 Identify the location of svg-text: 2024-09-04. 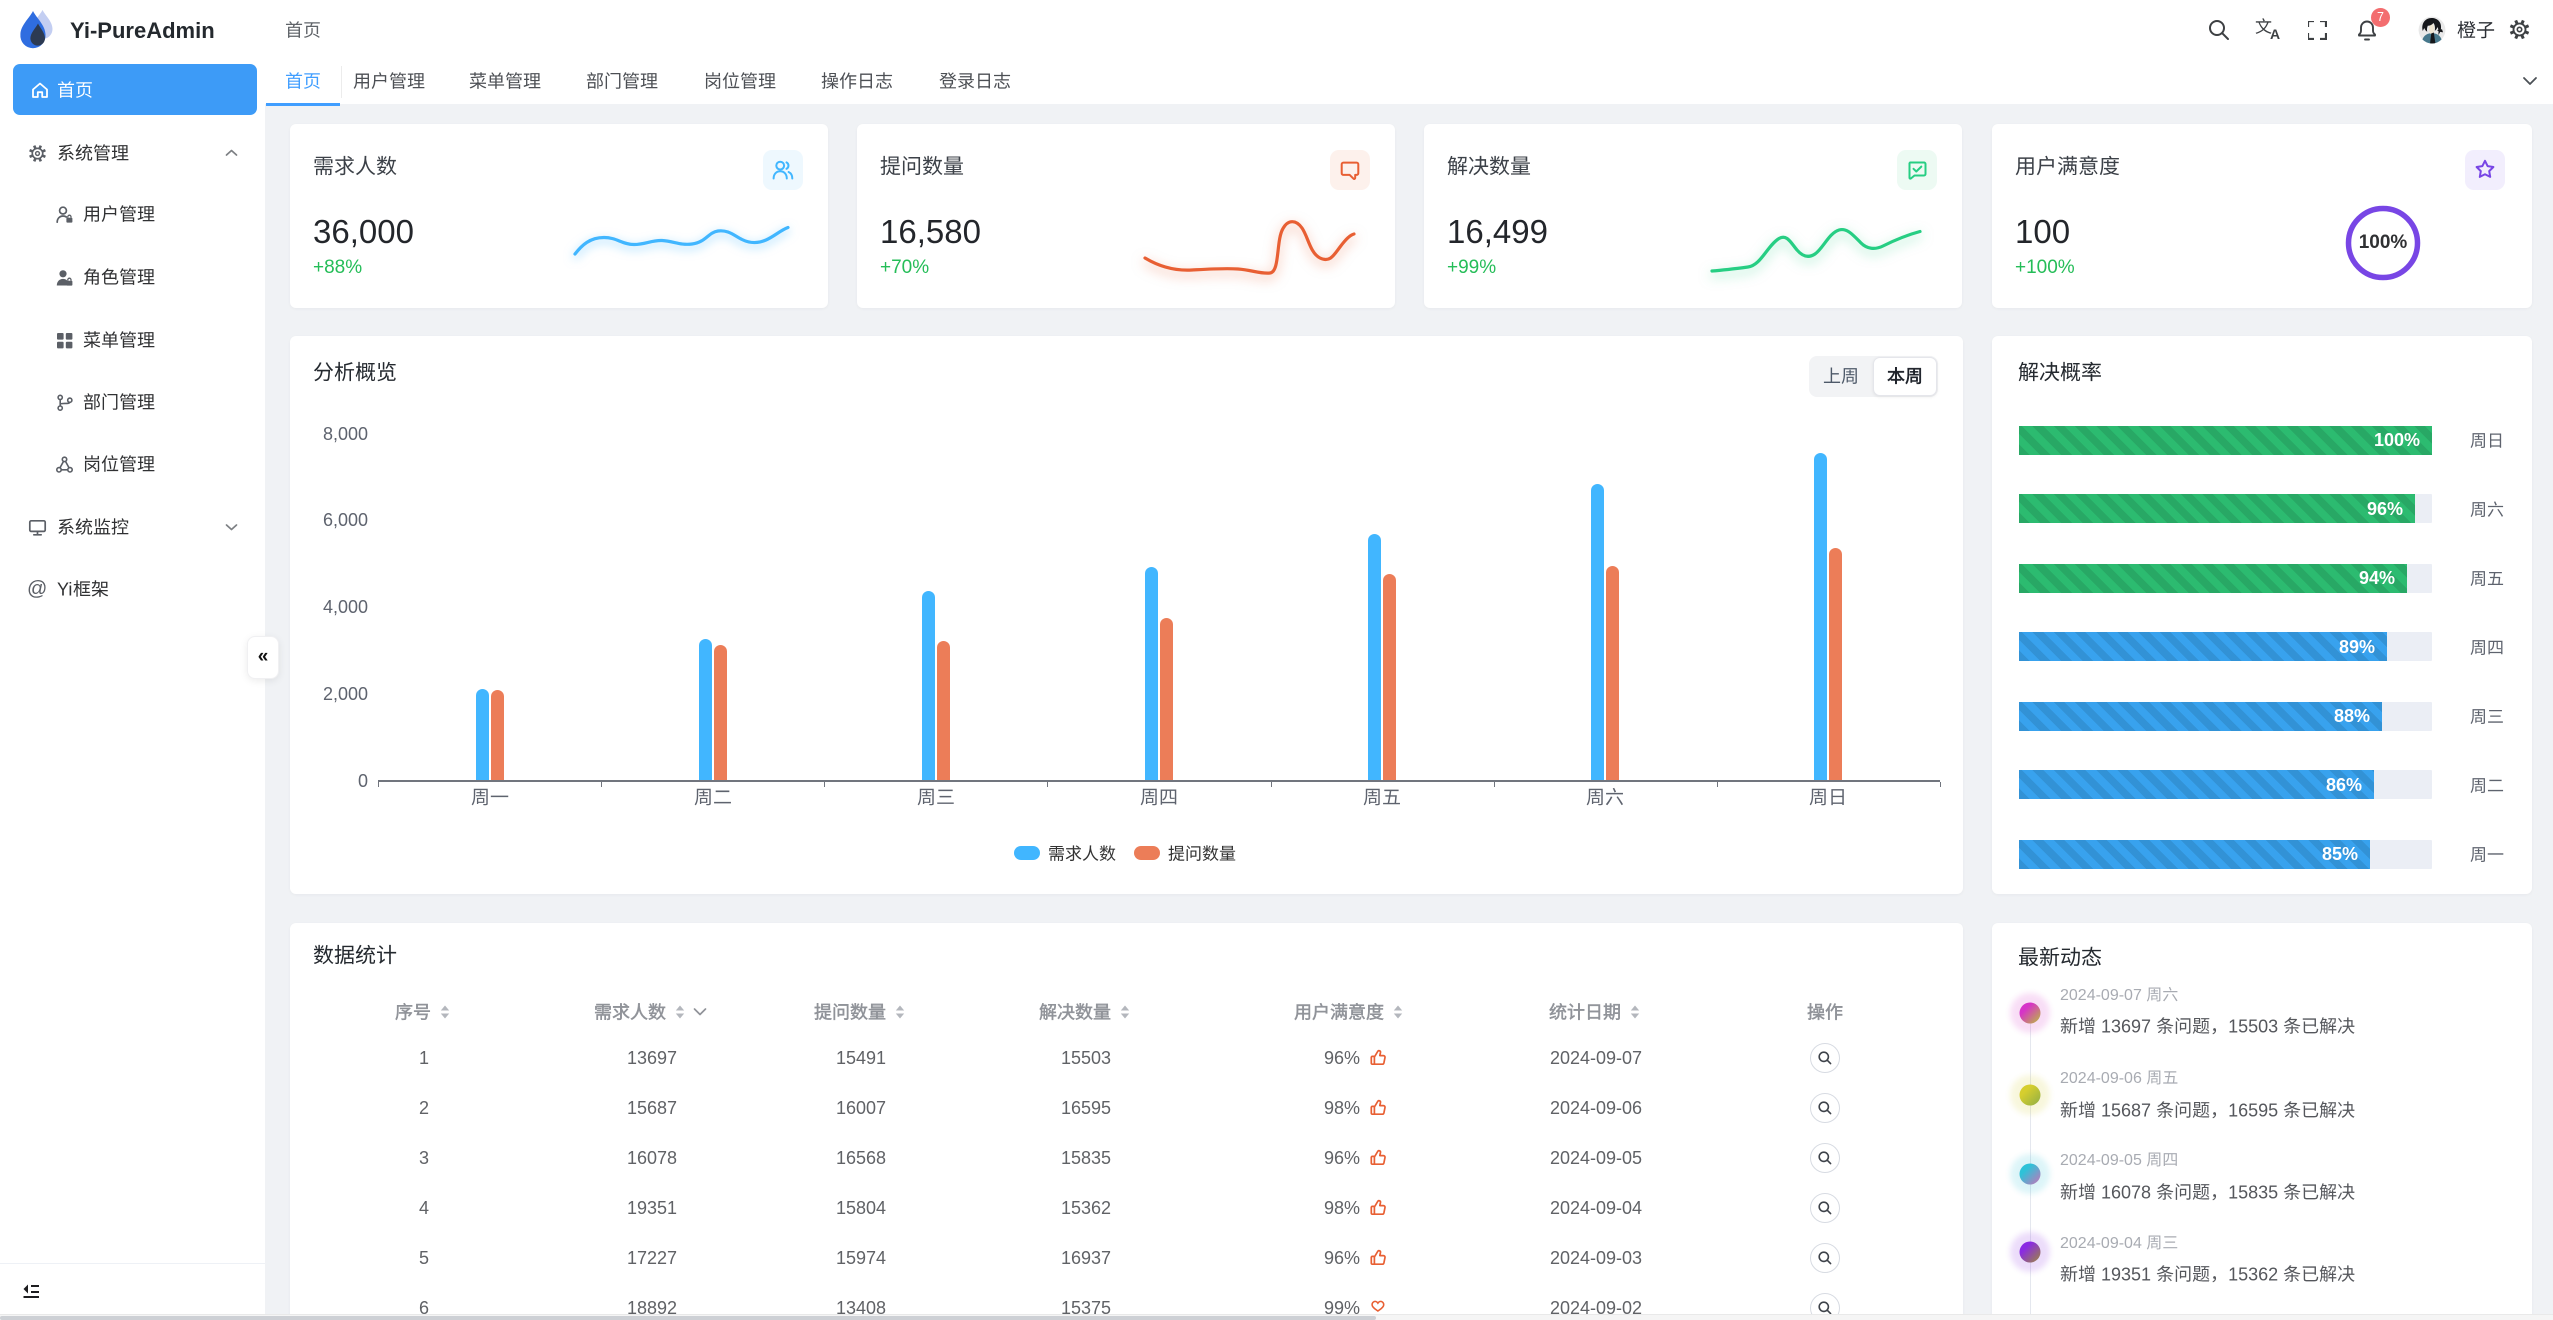
(2101, 1243).